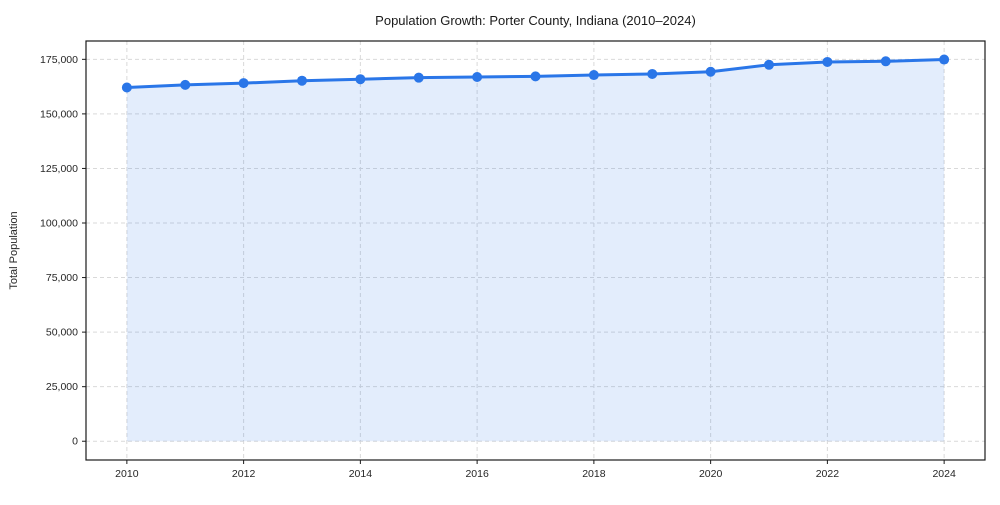 The width and height of the screenshot is (1000, 505). What do you see at coordinates (14, 250) in the screenshot?
I see `y-axis-label: Total Population` at bounding box center [14, 250].